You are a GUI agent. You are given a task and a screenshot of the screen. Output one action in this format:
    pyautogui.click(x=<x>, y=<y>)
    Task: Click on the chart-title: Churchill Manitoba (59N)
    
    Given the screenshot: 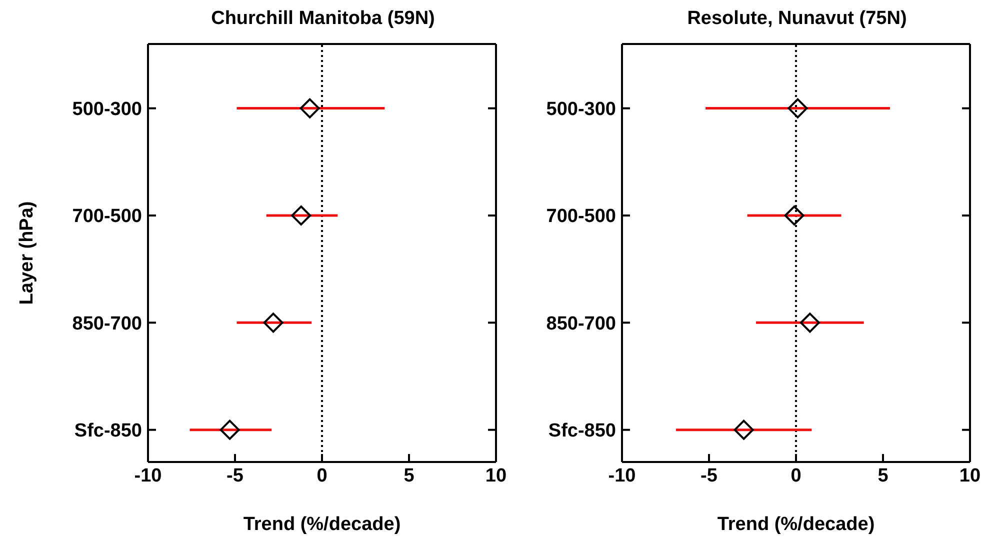 What is the action you would take?
    pyautogui.click(x=323, y=19)
    